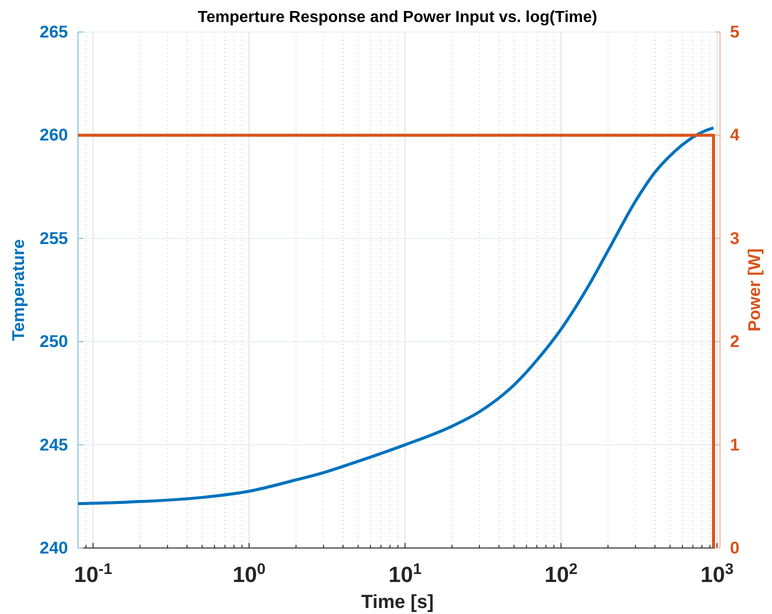 This screenshot has height=614, width=772. I want to click on y-tick-label: 250, so click(54, 342).